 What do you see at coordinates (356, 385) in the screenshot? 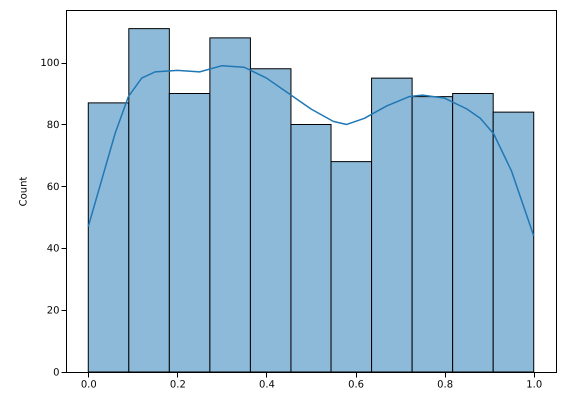
I see `x-tick-label: 0.6` at bounding box center [356, 385].